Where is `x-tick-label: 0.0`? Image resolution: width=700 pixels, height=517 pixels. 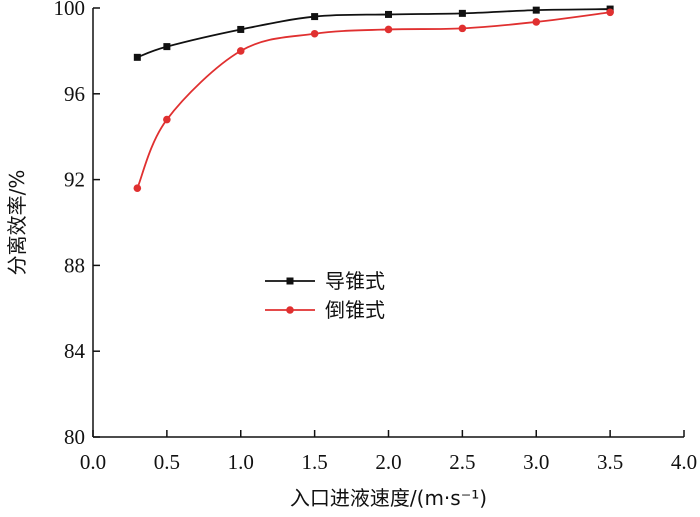 x-tick-label: 0.0 is located at coordinates (93, 462).